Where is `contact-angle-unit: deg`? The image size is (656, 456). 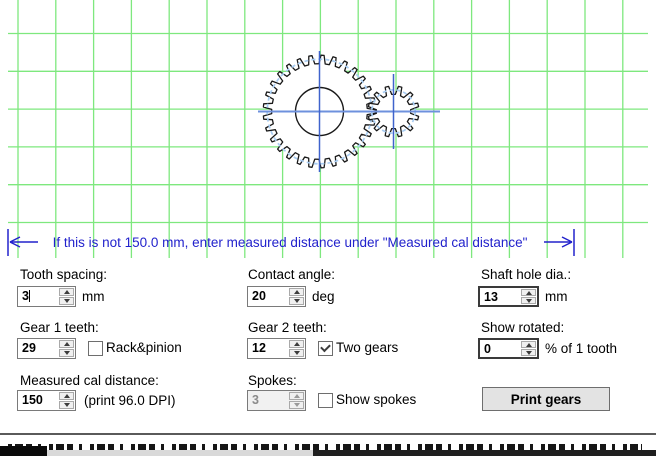
contact-angle-unit: deg is located at coordinates (323, 296).